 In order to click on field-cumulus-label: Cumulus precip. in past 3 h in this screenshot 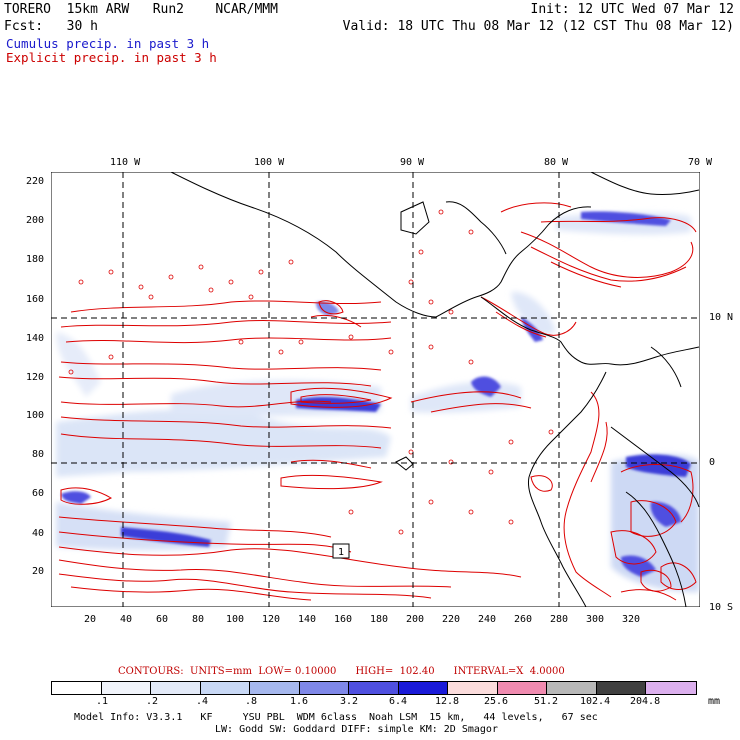, I will do `click(108, 43)`.